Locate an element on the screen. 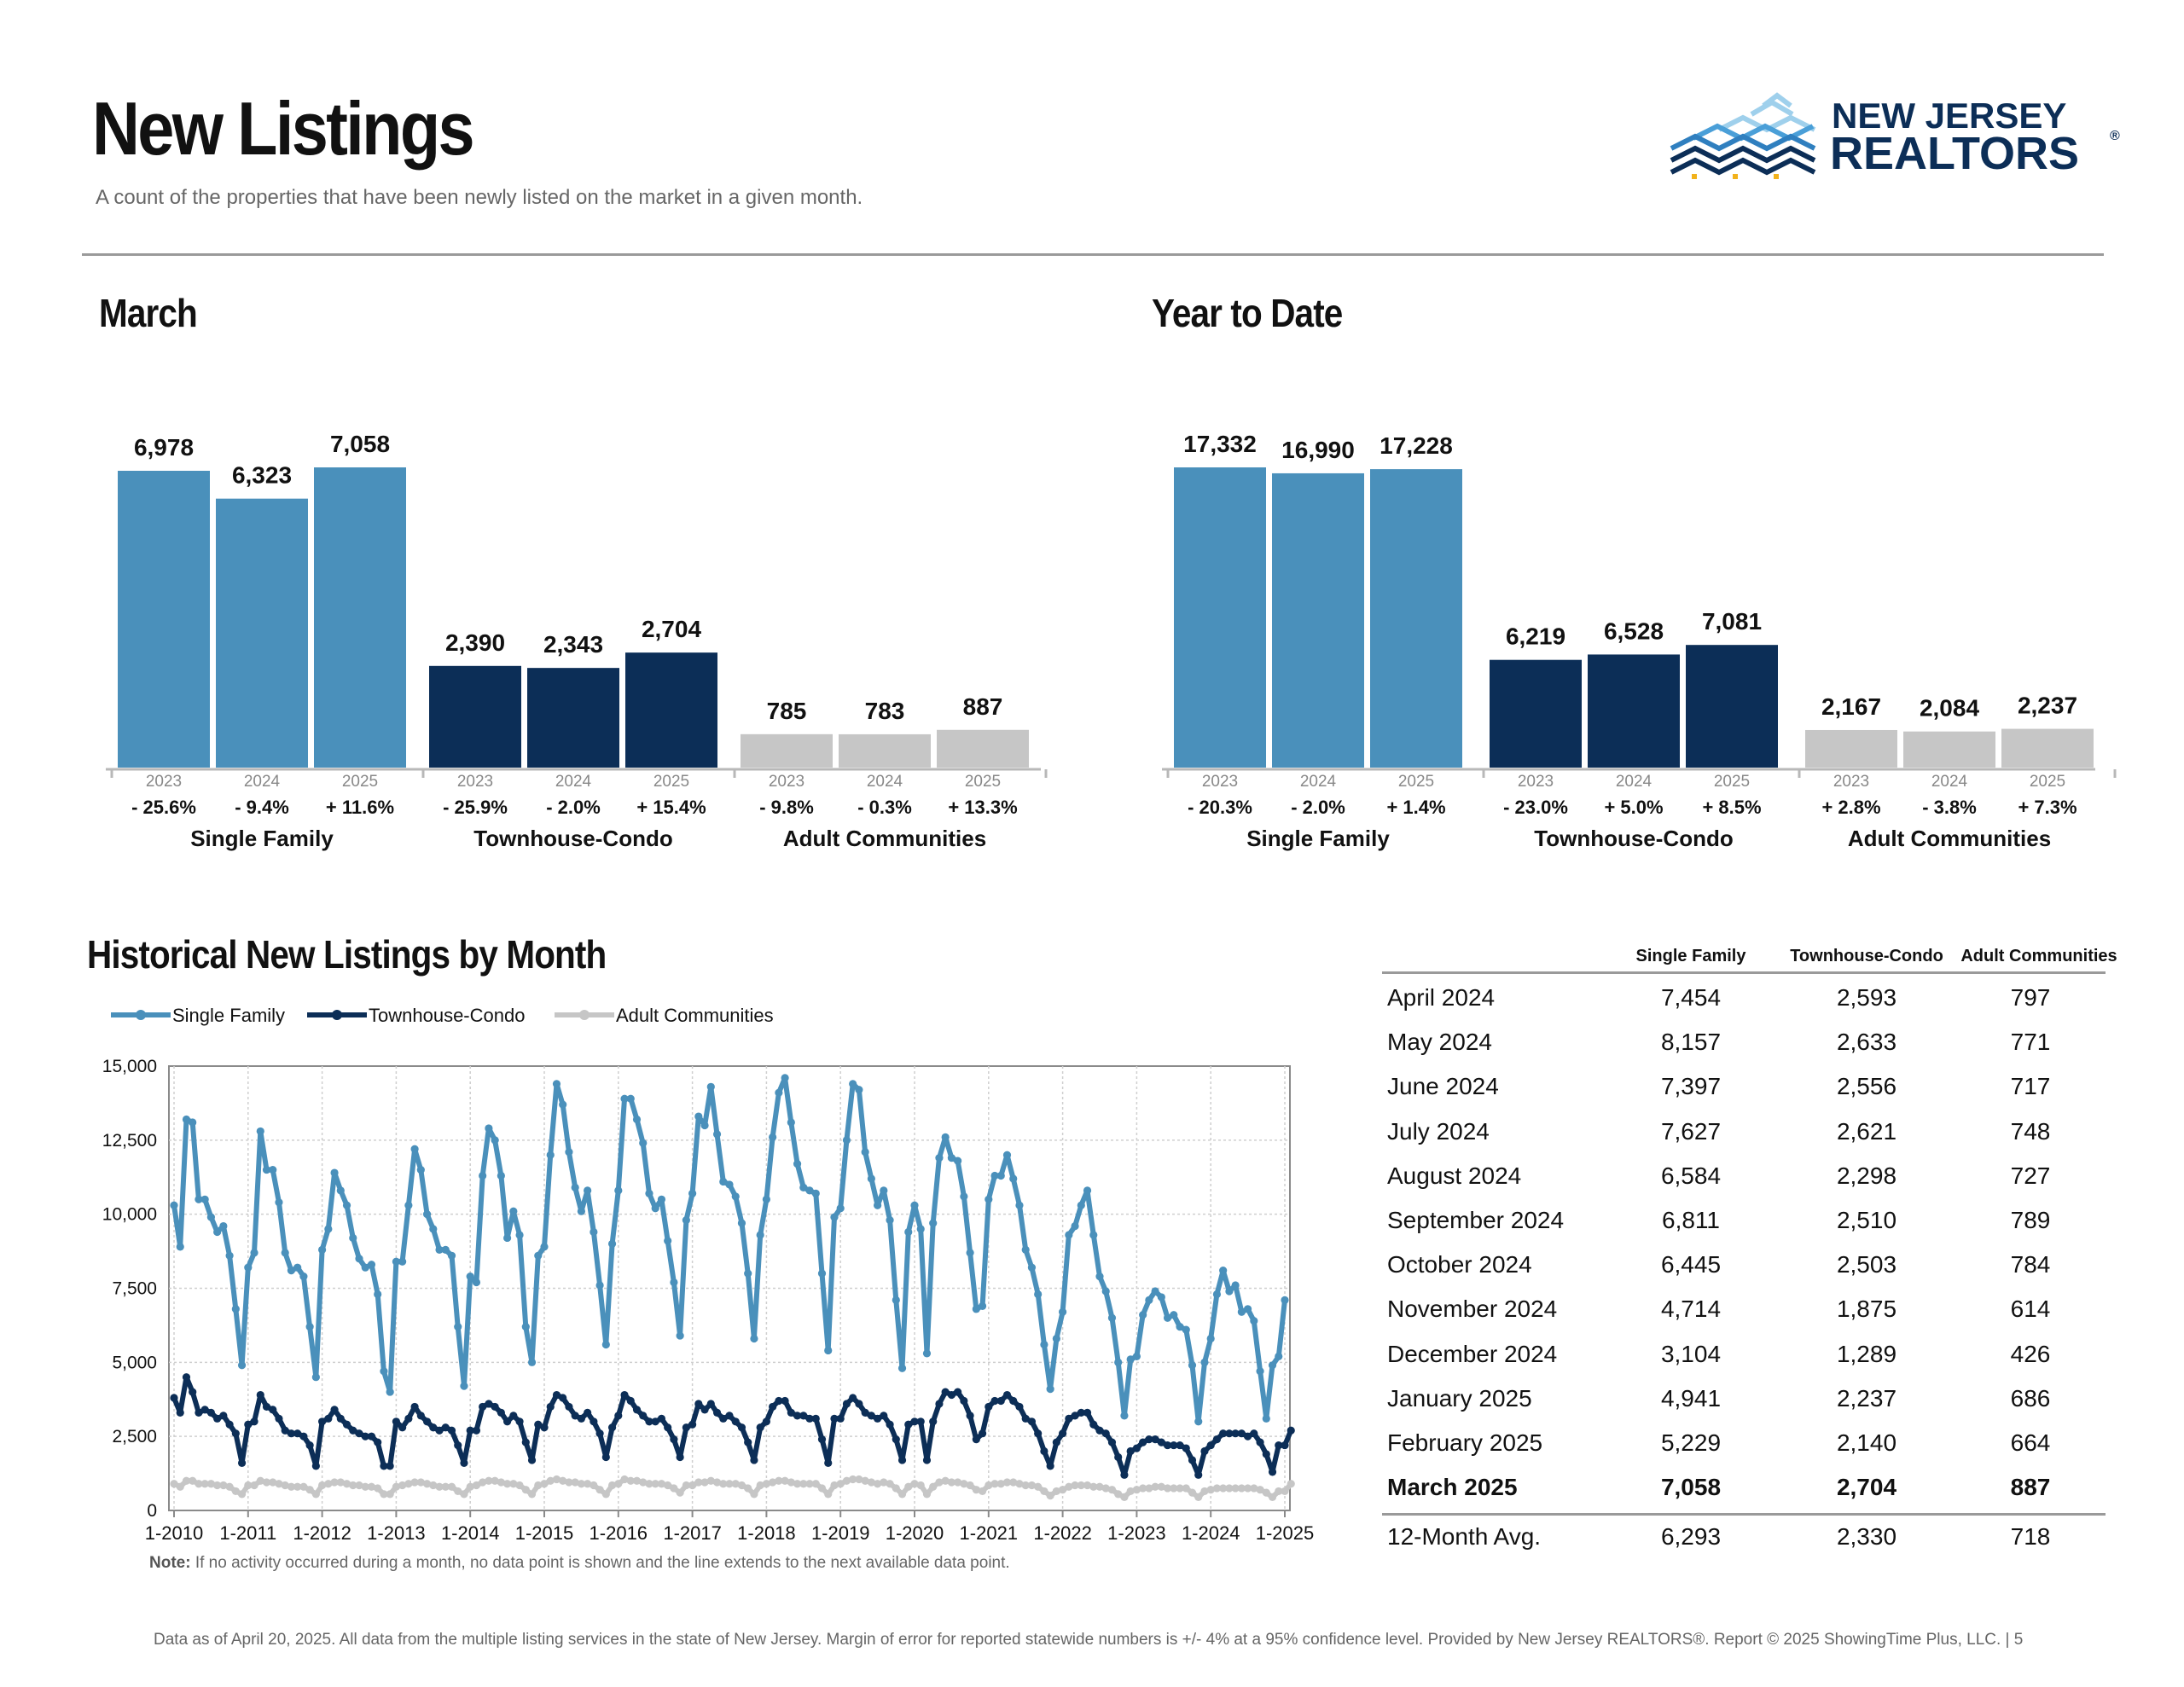  cell-single-family: 8,157 is located at coordinates (1691, 1042).